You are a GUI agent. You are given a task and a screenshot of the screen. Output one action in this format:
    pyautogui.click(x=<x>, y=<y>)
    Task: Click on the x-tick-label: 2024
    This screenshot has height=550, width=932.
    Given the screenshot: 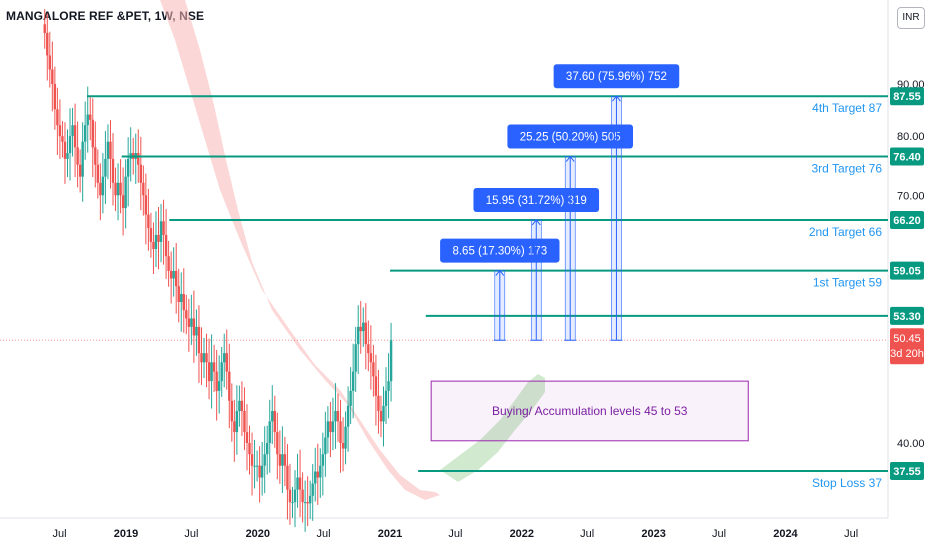 What is the action you would take?
    pyautogui.click(x=785, y=534)
    